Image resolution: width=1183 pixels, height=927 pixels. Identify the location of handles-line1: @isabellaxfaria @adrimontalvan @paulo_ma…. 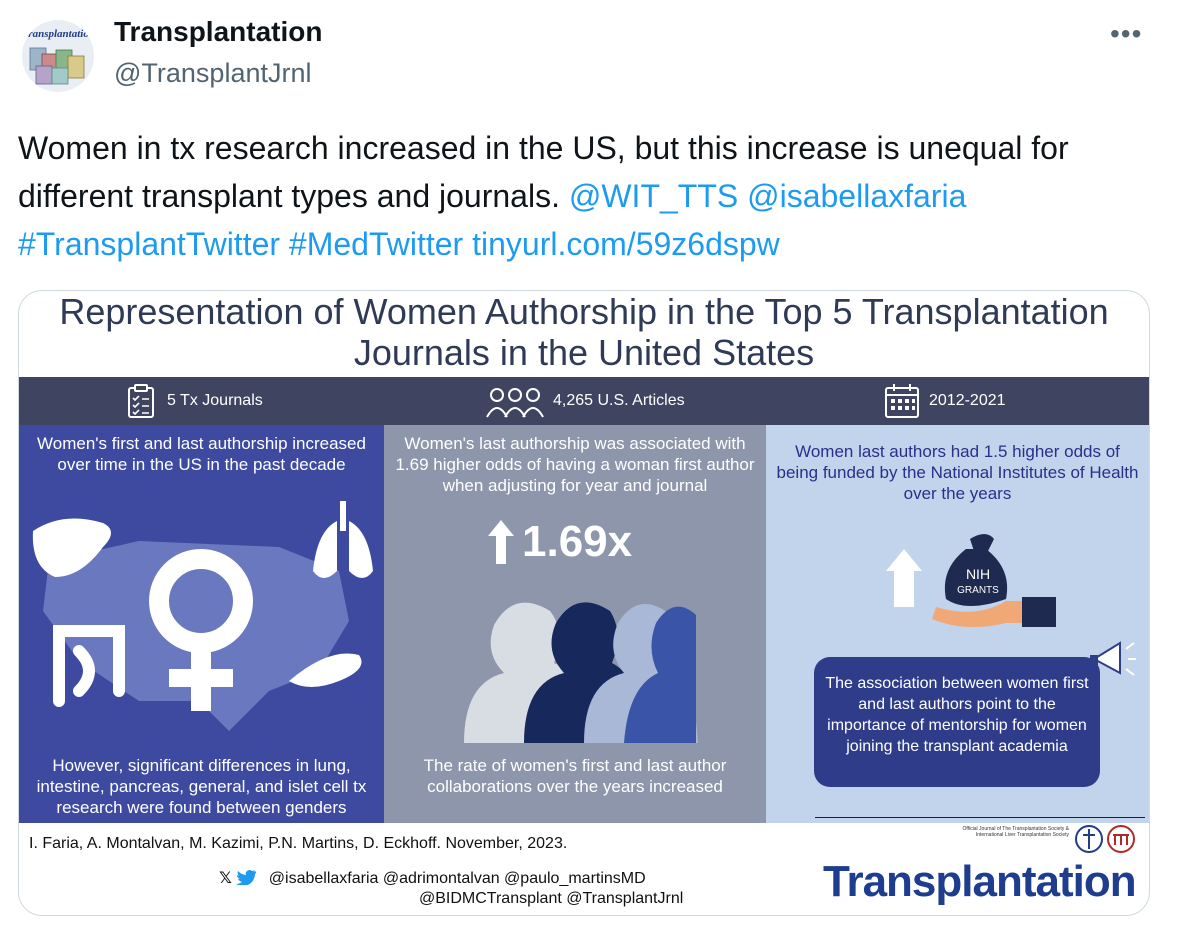
(457, 878).